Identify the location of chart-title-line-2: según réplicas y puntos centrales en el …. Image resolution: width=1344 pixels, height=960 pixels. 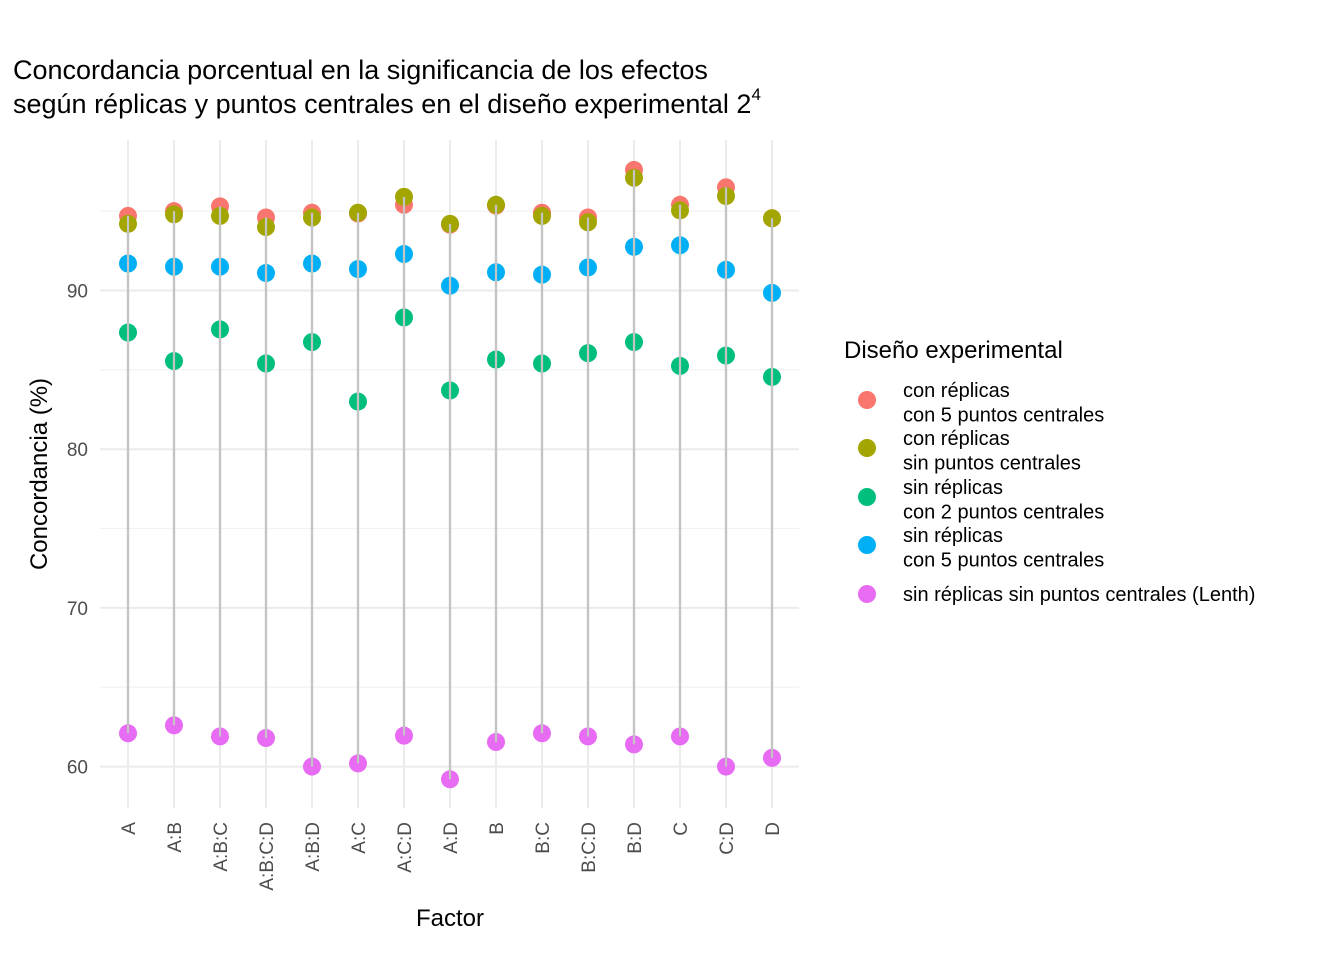
(387, 102).